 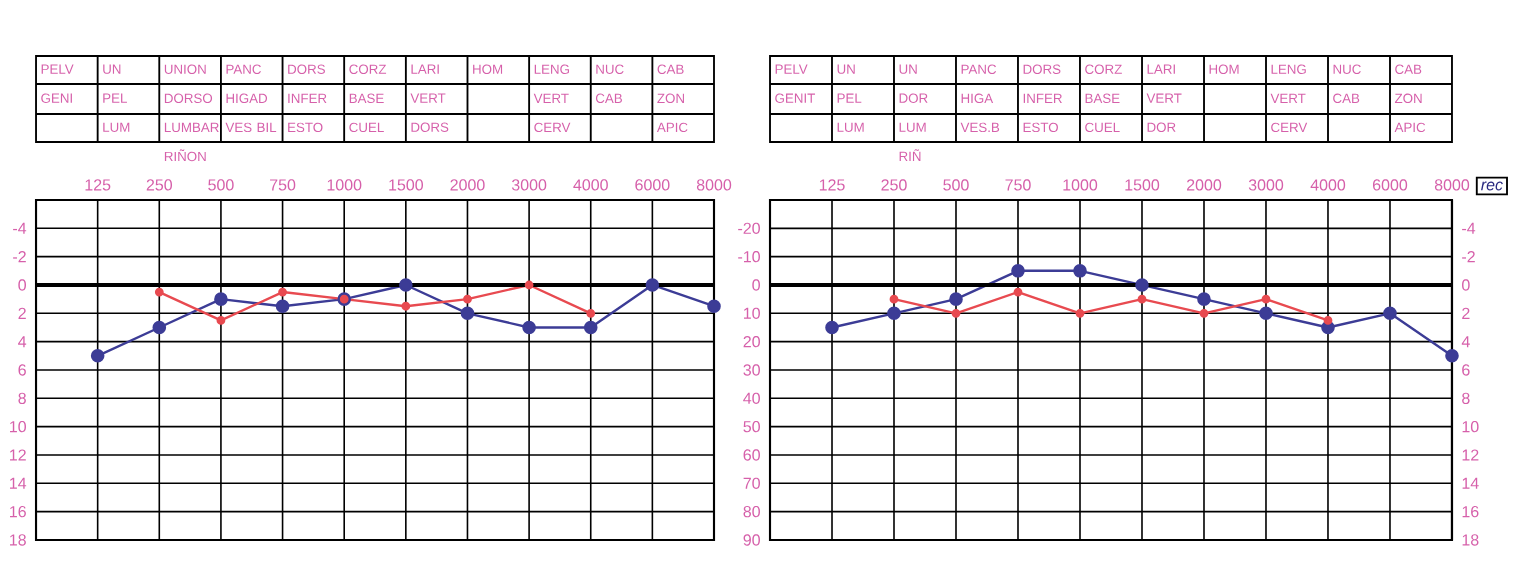 What do you see at coordinates (20, 228) in the screenshot?
I see `y-tick-label: -4` at bounding box center [20, 228].